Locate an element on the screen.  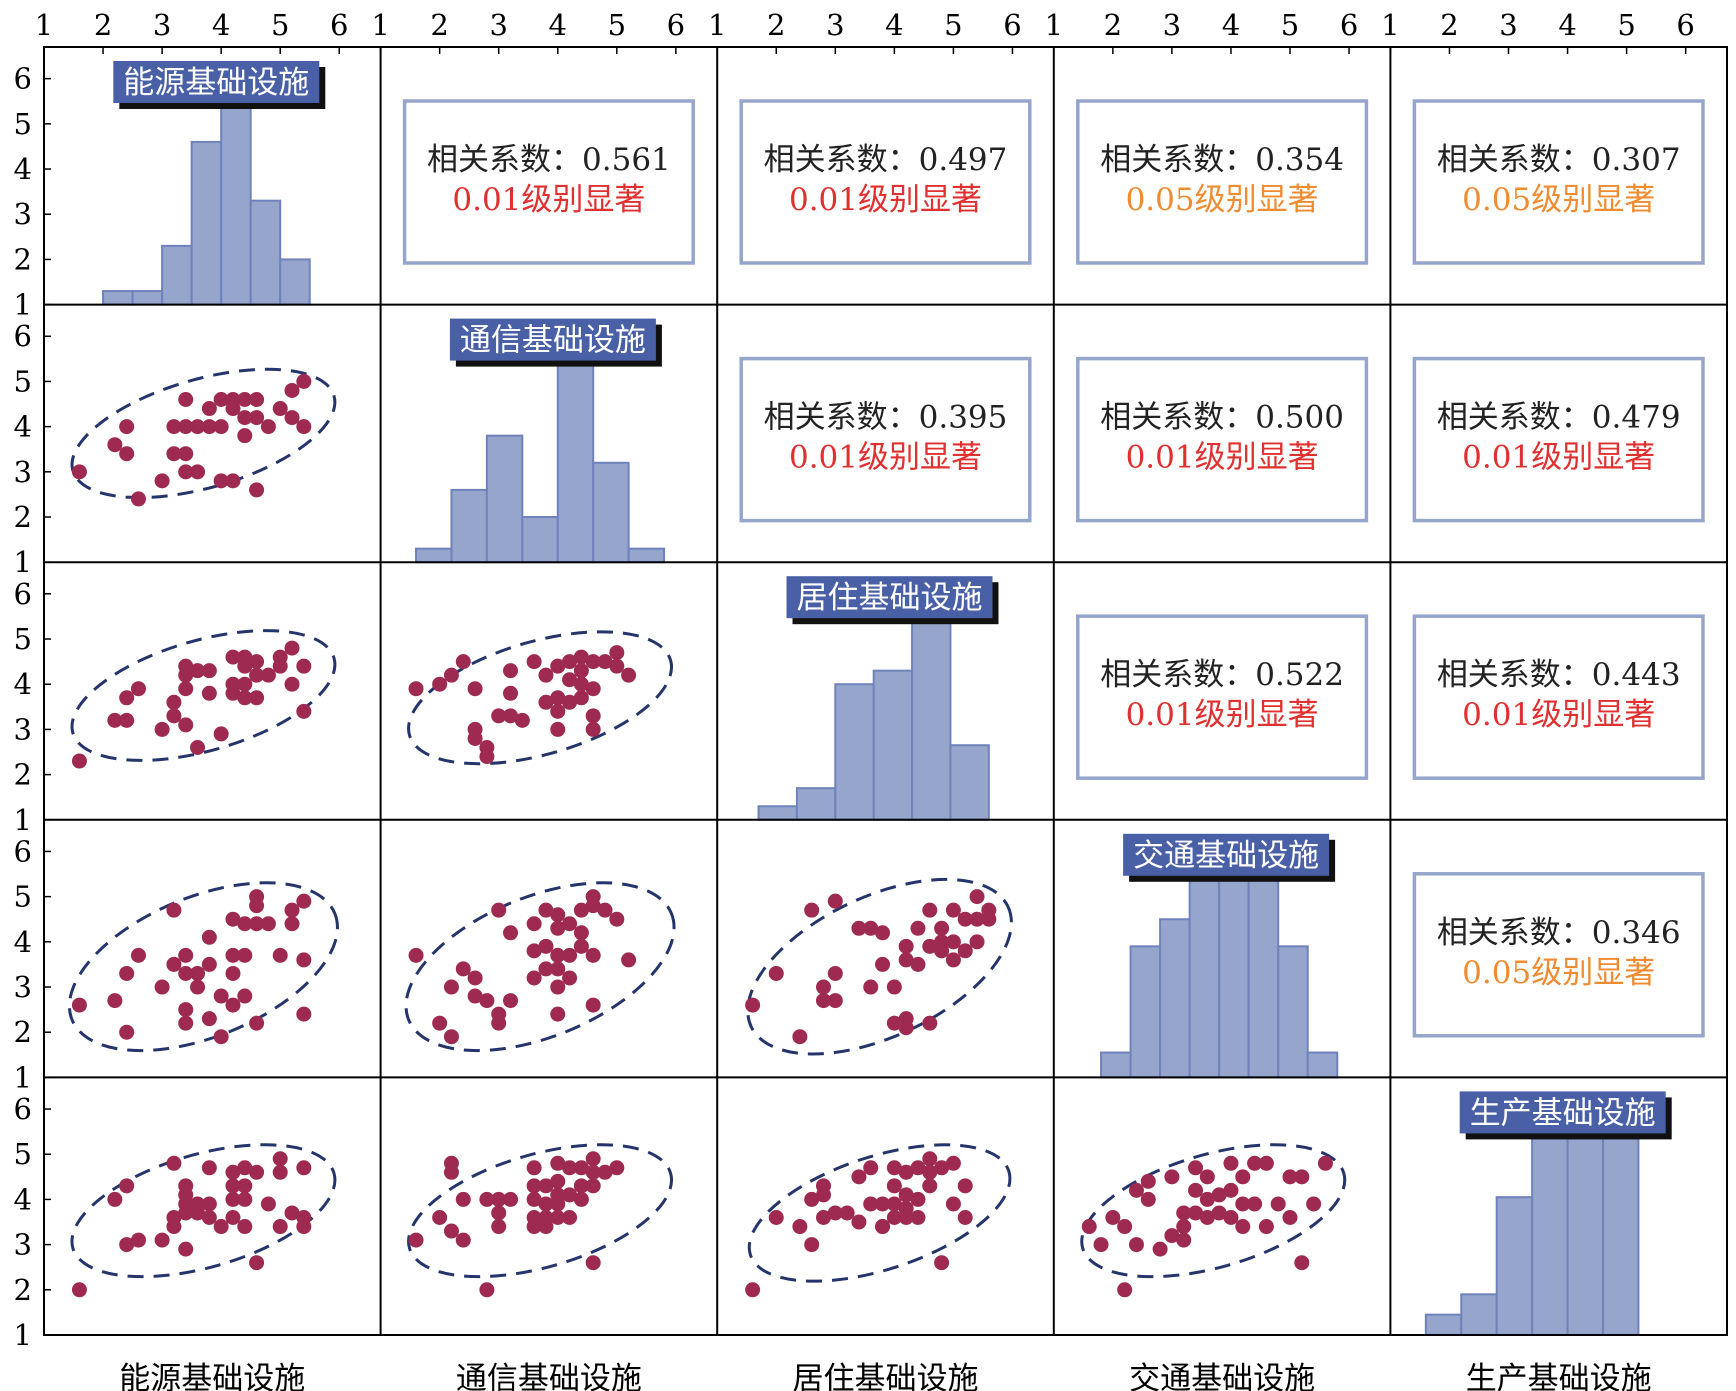
correlation-label: 相关系数：0.497 is located at coordinates (886, 160).